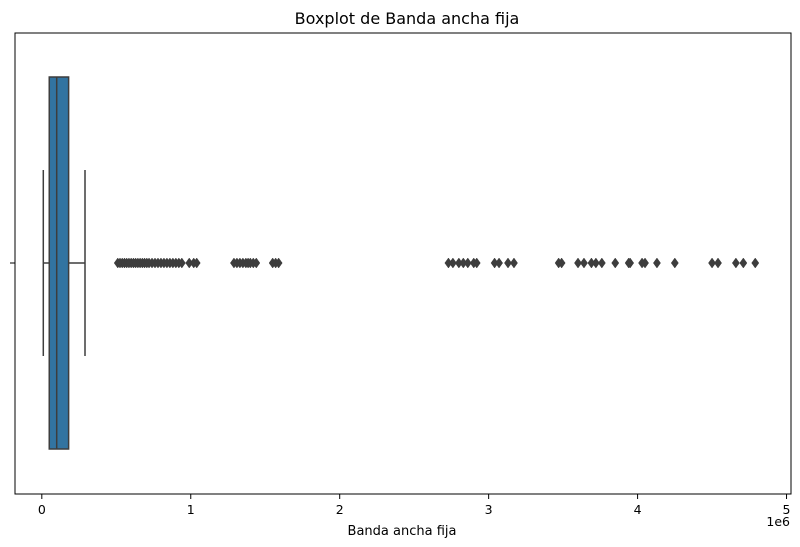 This screenshot has height=547, width=800. What do you see at coordinates (787, 509) in the screenshot?
I see `x-tick-label: 5` at bounding box center [787, 509].